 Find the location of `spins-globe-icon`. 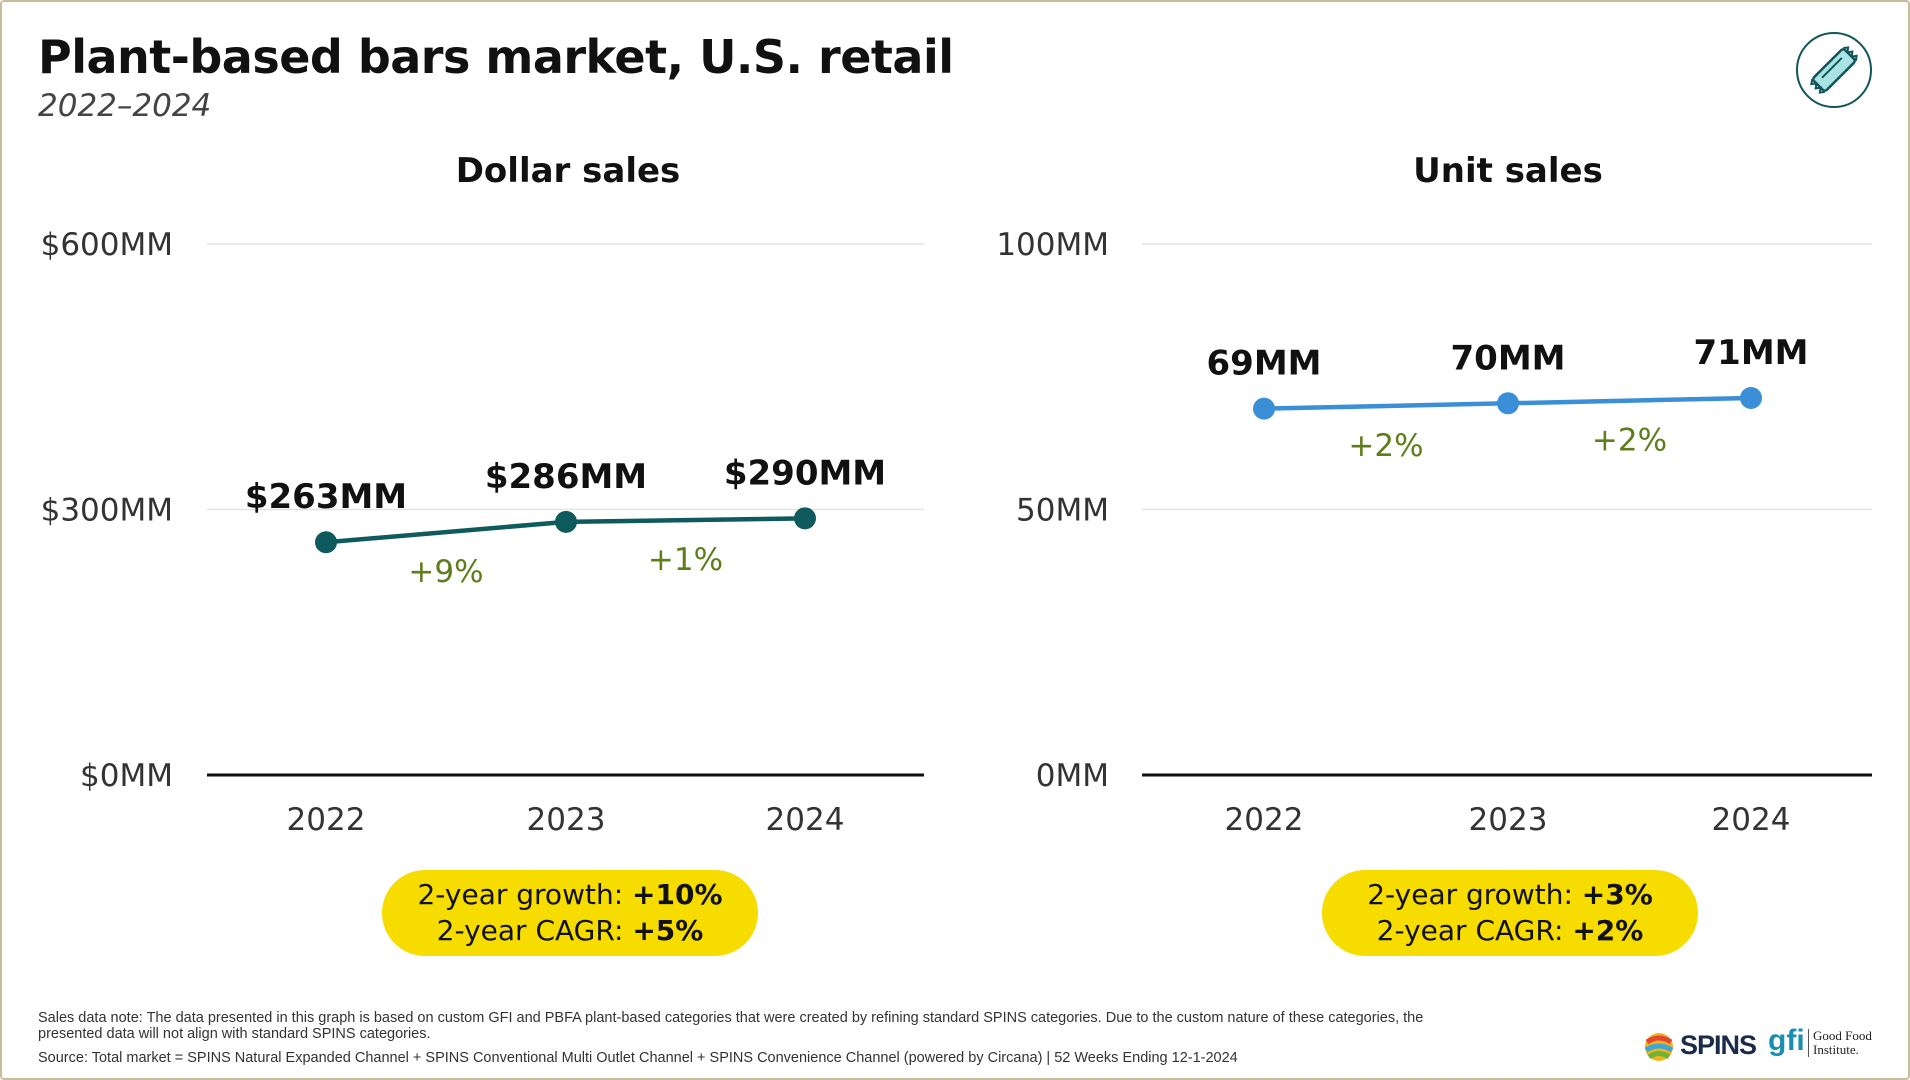

spins-globe-icon is located at coordinates (1659, 1047).